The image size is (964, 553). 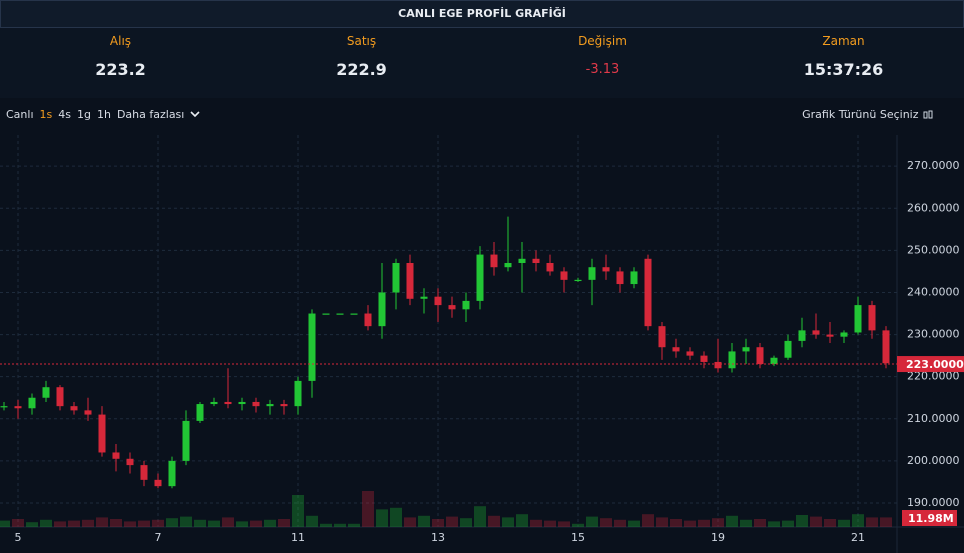 I want to click on y-tick-label: 220.0000, so click(x=933, y=376).